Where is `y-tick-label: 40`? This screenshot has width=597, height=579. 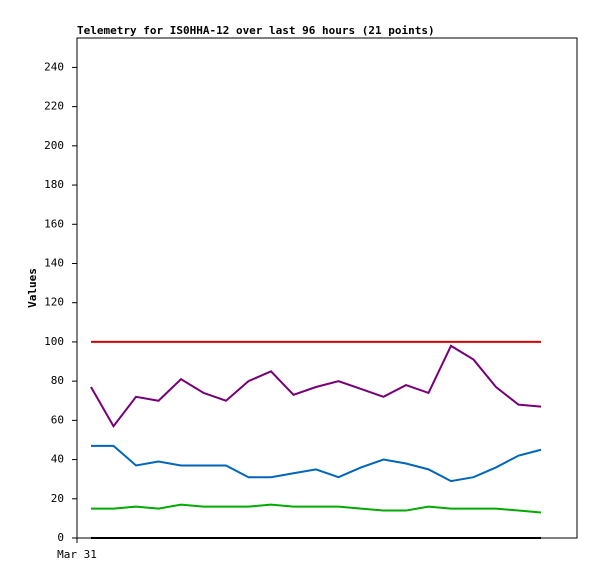
y-tick-label: 40 is located at coordinates (57, 459).